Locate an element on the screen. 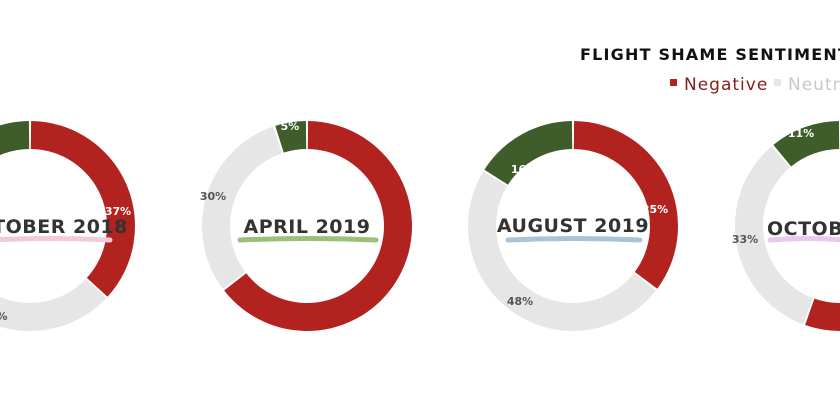 Image resolution: width=840 pixels, height=400 pixels. legend-neutral-swatch is located at coordinates (777, 82).